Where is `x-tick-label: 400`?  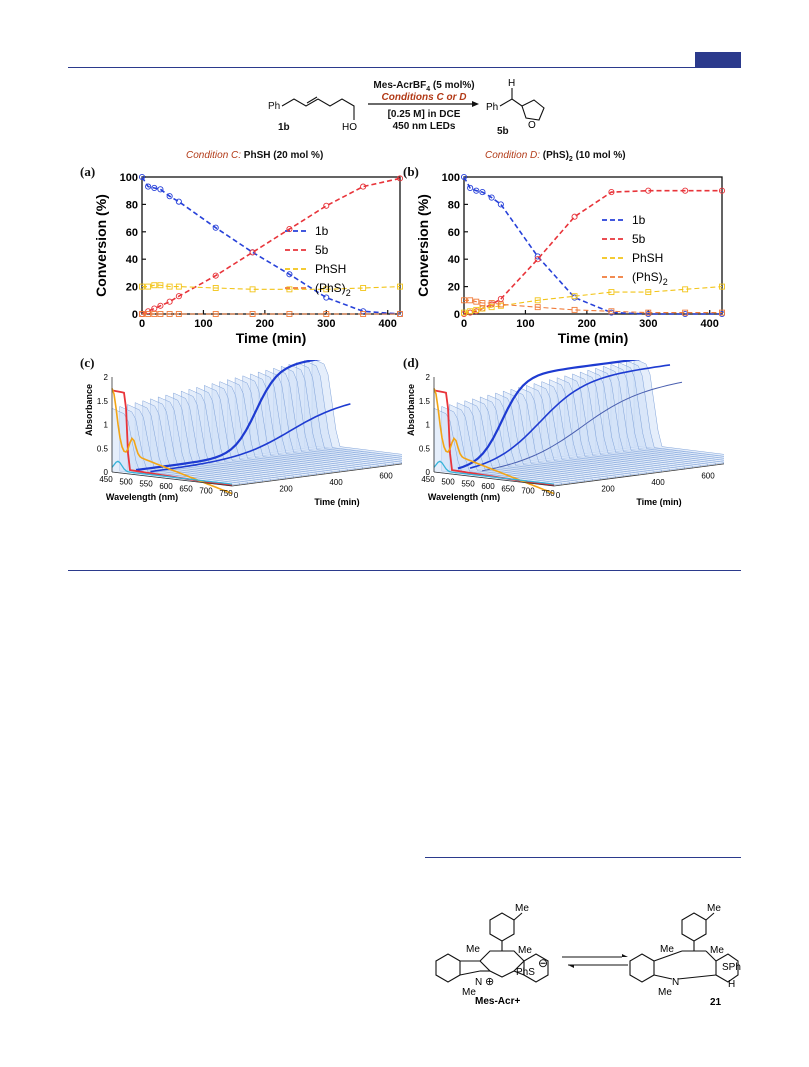
x-tick-label: 400 is located at coordinates (710, 324).